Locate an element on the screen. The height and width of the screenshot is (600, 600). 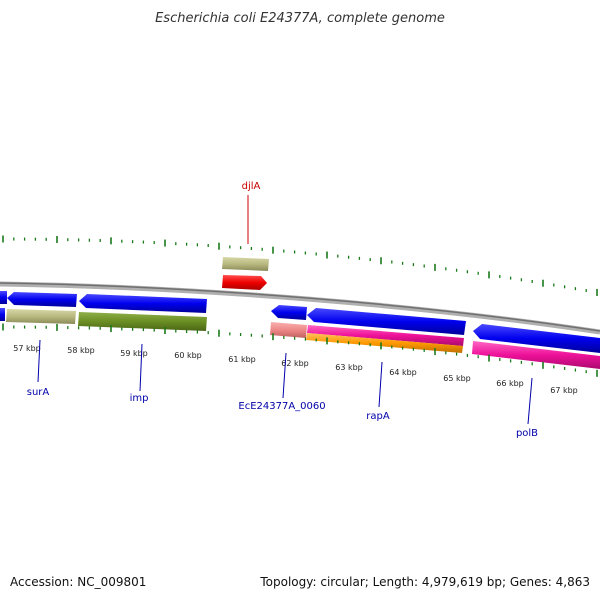
kbp-label: 66 kbp is located at coordinates (510, 383).